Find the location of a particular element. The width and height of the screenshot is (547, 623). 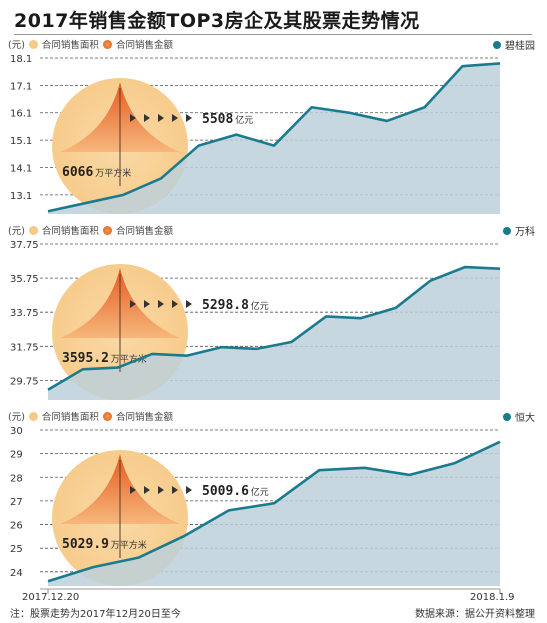

sales-amount-value: 5508 is located at coordinates (217, 119).